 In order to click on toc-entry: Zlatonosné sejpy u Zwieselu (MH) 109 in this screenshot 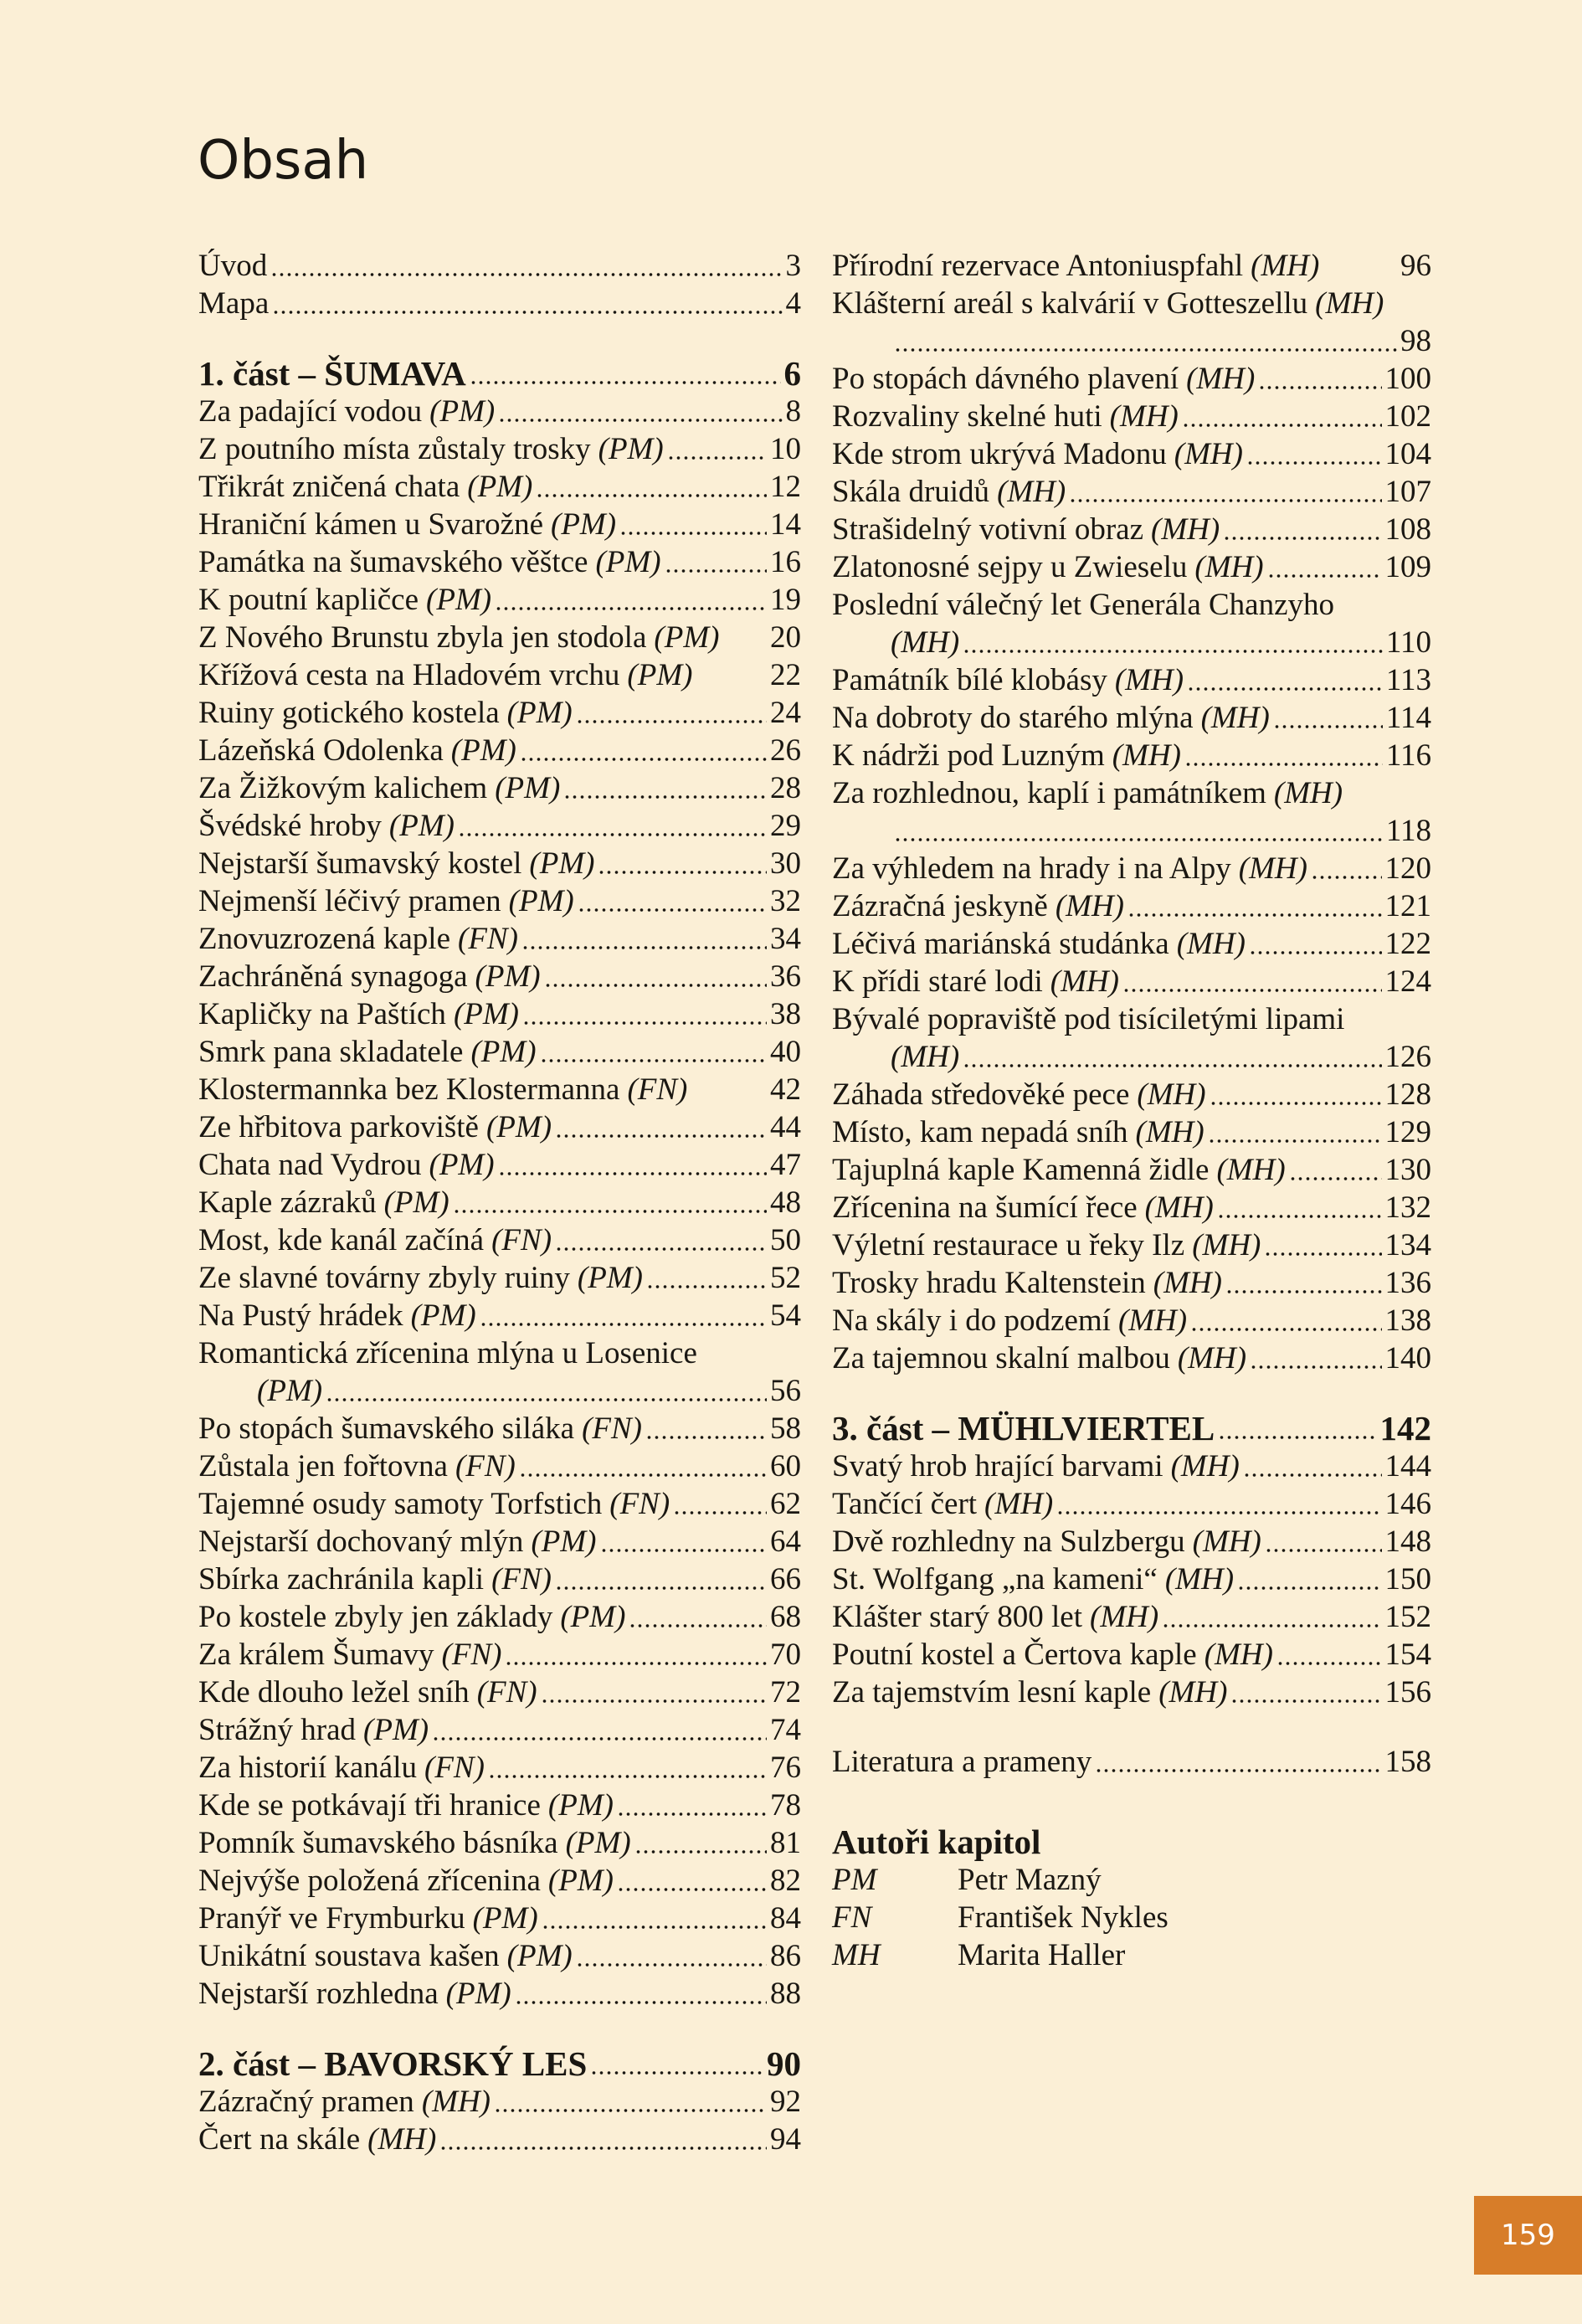, I will do `click(1131, 567)`.